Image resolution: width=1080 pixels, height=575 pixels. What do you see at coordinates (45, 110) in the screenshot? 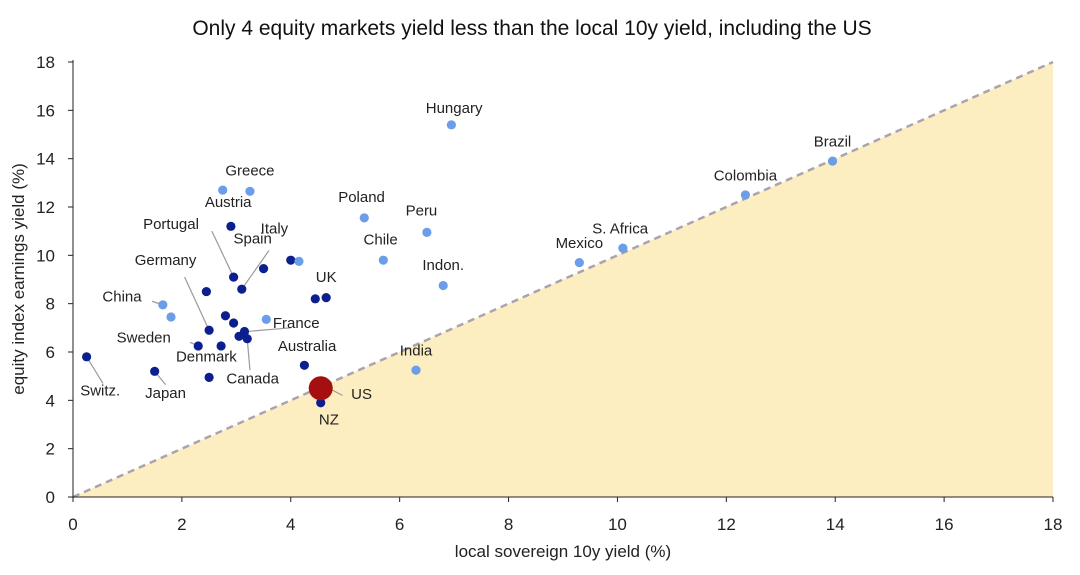
I see `y-tick-label: 16` at bounding box center [45, 110].